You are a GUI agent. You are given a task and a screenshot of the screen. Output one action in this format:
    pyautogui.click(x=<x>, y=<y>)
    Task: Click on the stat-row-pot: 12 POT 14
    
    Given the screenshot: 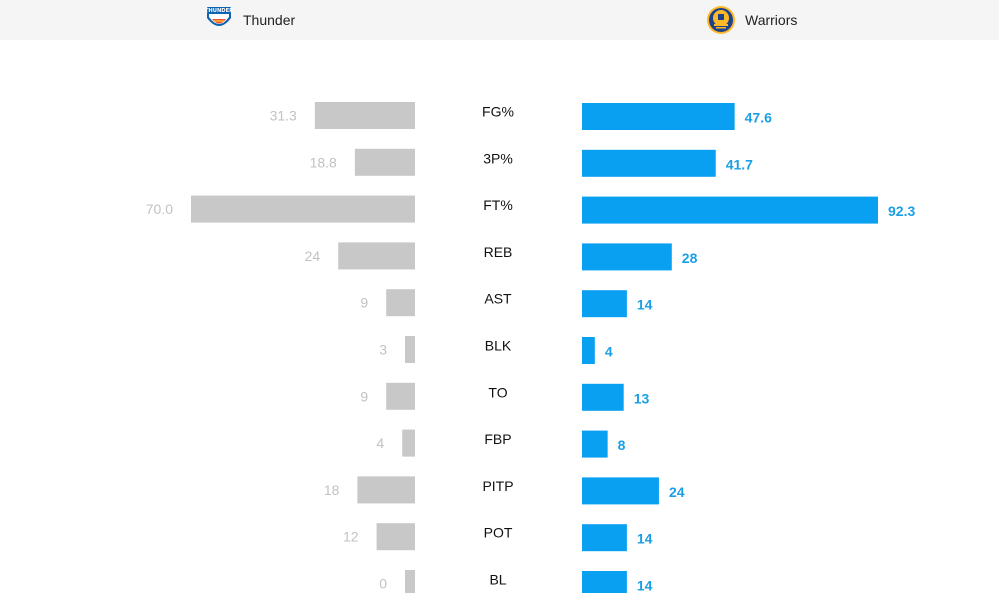 What is the action you would take?
    pyautogui.click(x=498, y=537)
    